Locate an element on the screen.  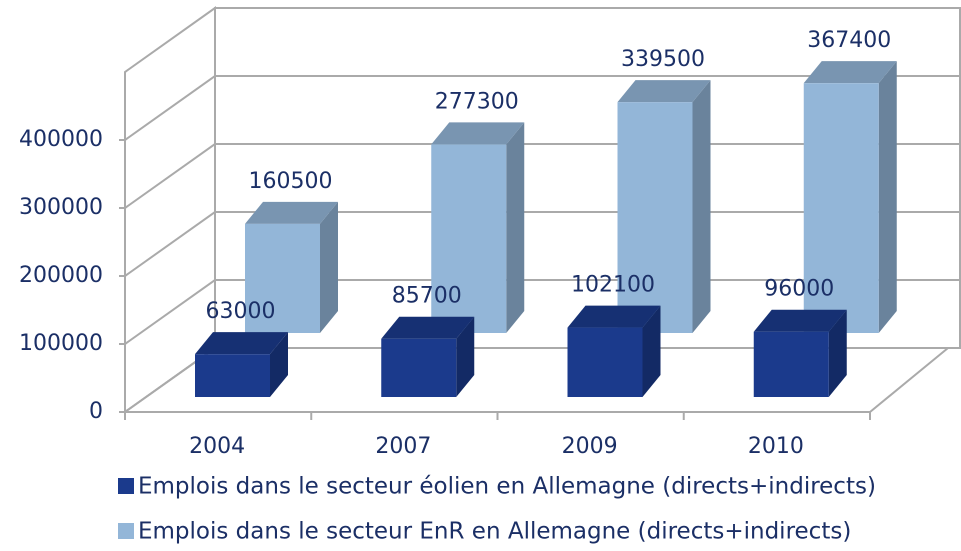
x-tick-label: 2007 is located at coordinates (403, 446).